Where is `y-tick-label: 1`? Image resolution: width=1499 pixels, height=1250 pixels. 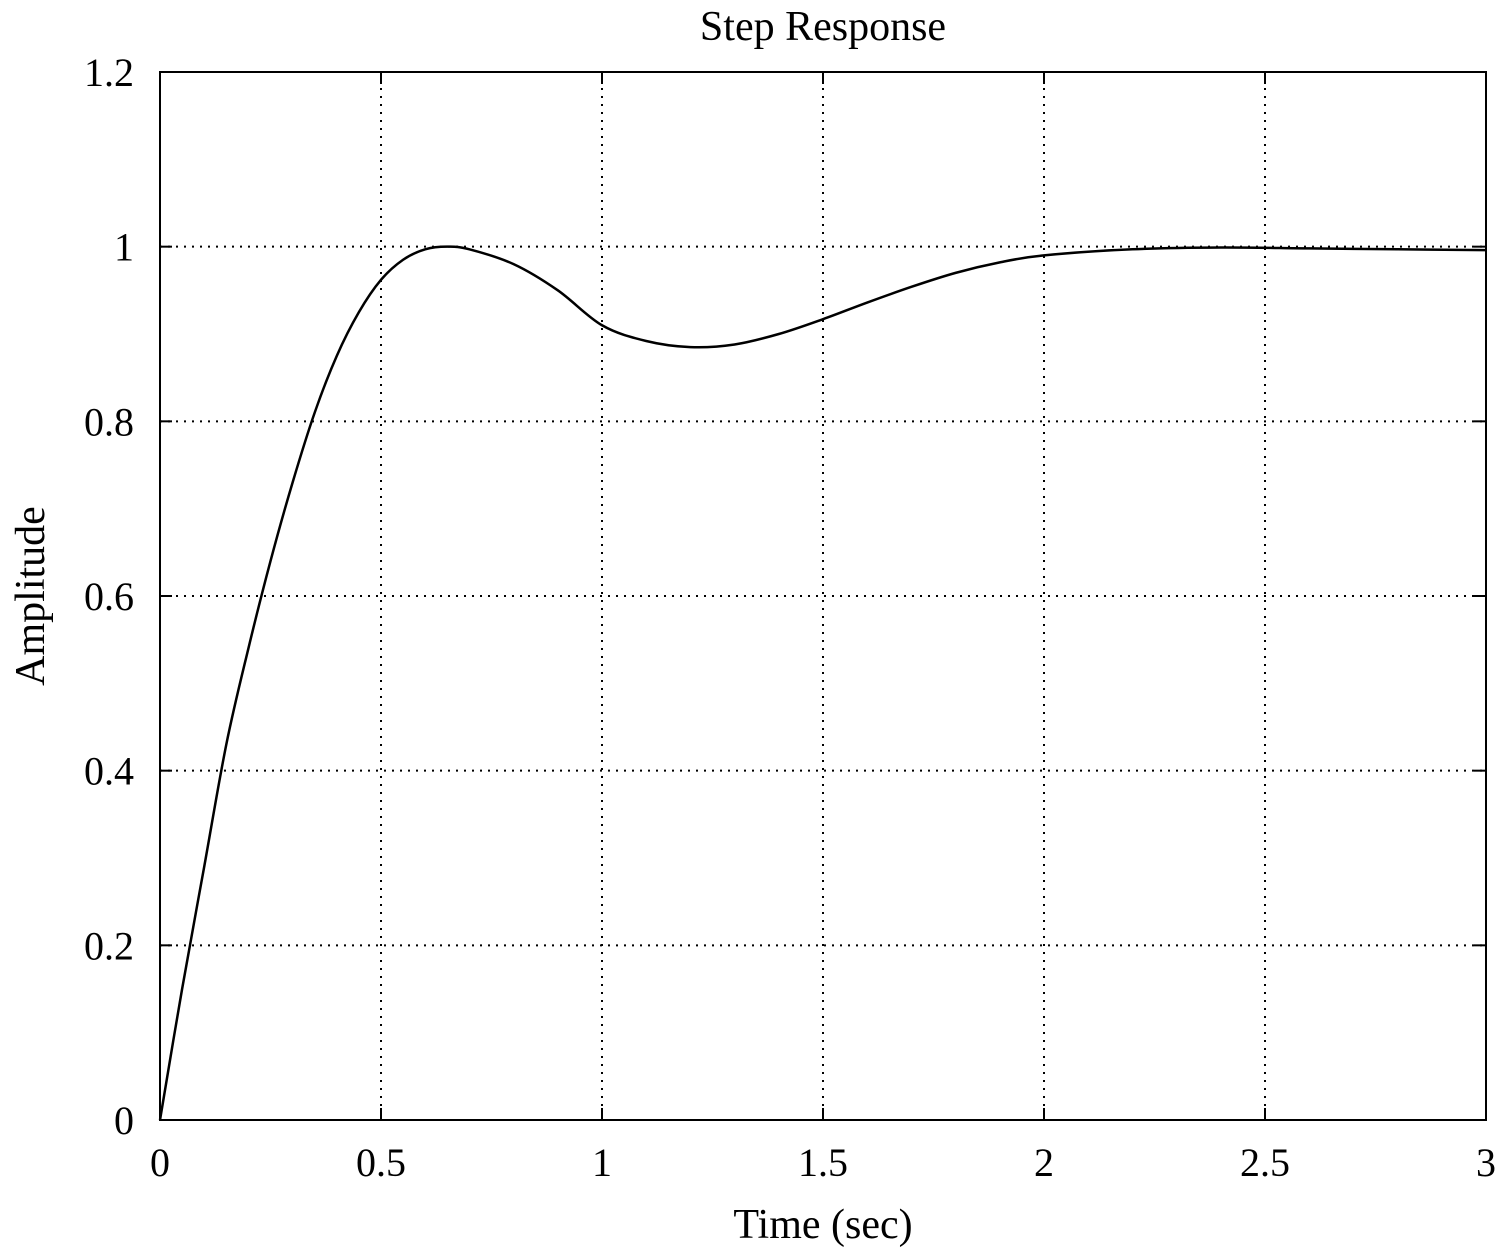 y-tick-label: 1 is located at coordinates (124, 247).